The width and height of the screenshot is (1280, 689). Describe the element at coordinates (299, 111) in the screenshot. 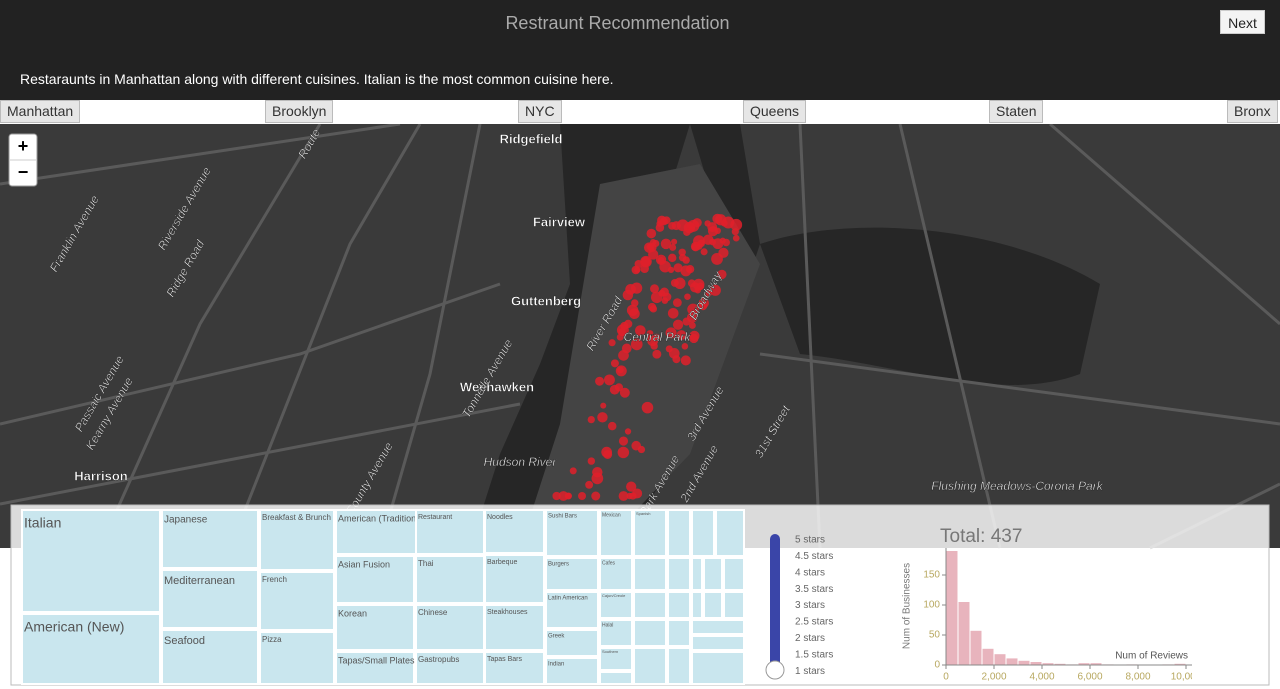

I see `borough-tab: Brooklyn` at that location.